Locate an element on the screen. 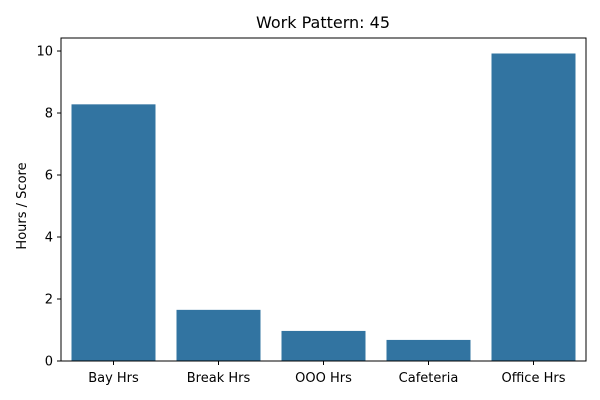  bar-ooo-hrs is located at coordinates (323, 345).